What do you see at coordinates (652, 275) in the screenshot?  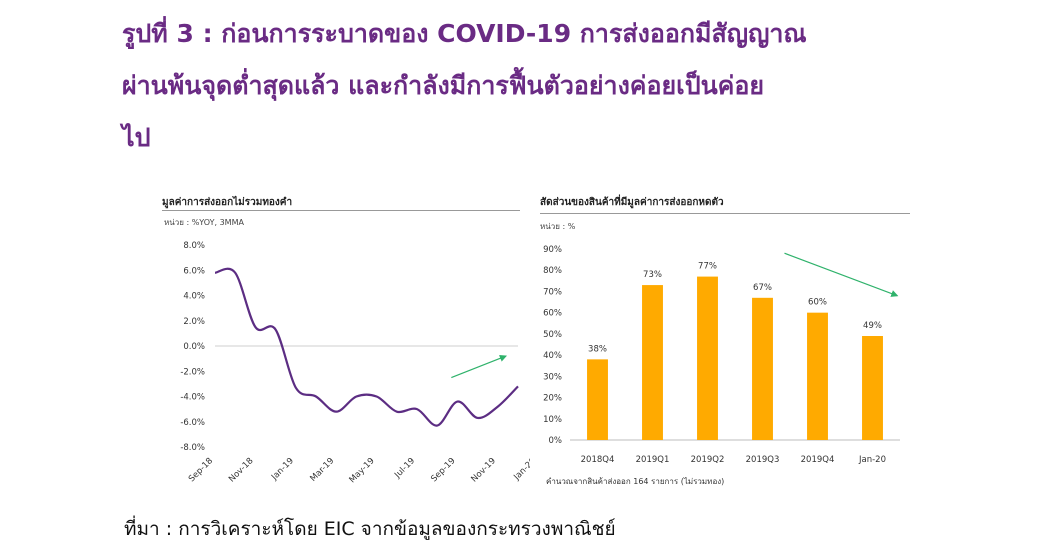 I see `bar-data-label: 73%` at bounding box center [652, 275].